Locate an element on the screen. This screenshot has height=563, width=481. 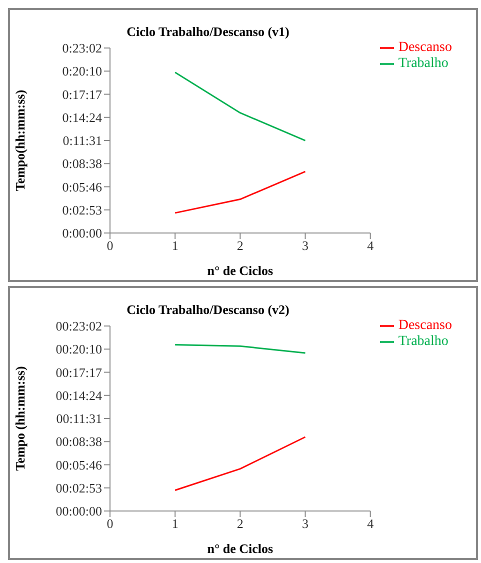
y-tick-label: 00:08:38 is located at coordinates (79, 442).